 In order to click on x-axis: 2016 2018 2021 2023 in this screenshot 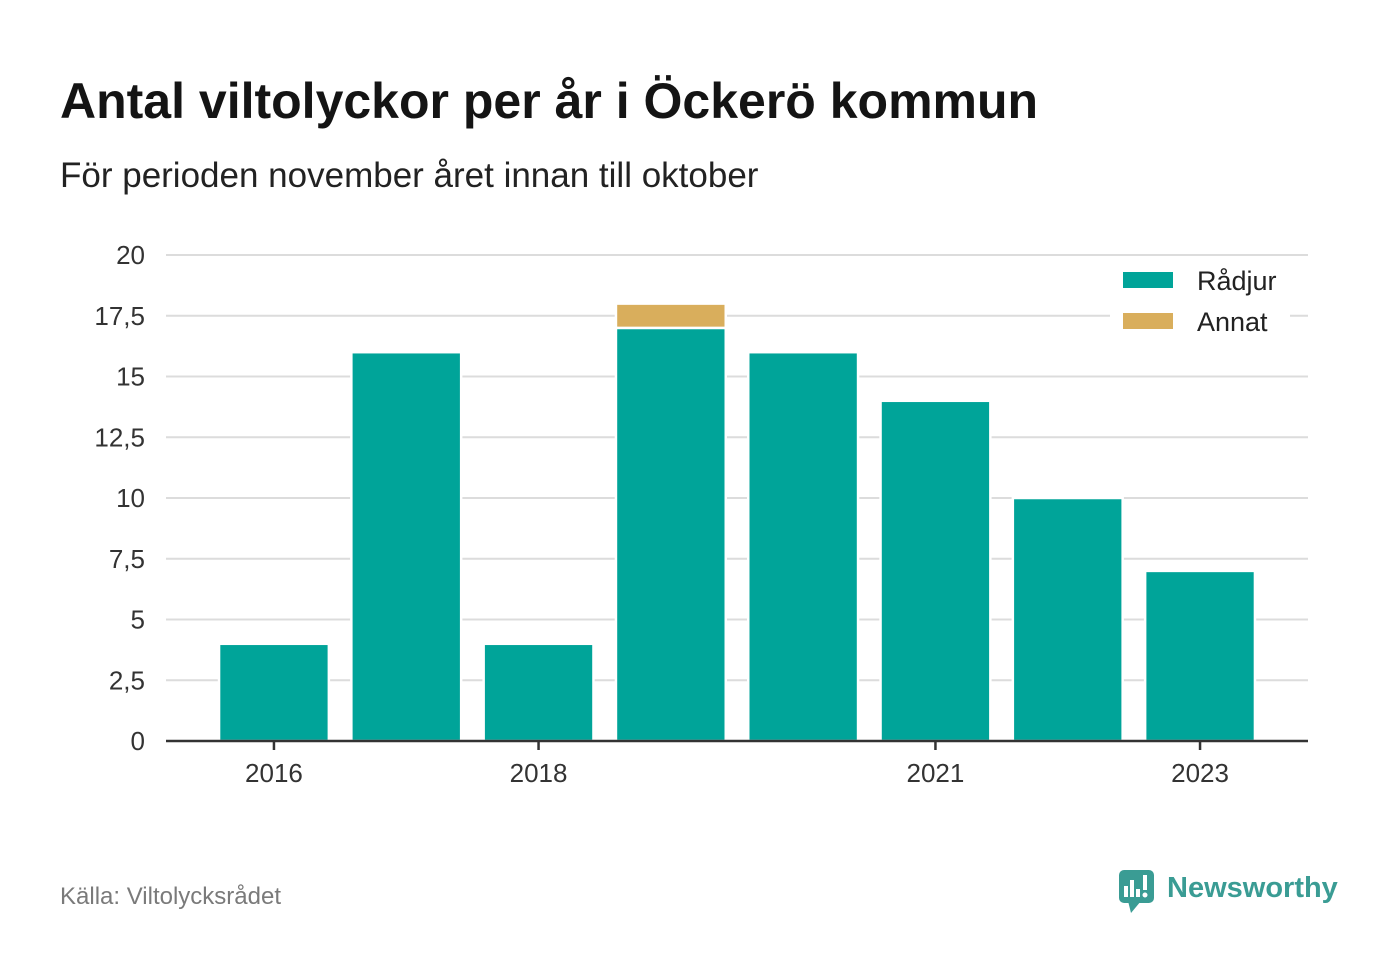, I will do `click(737, 763)`.